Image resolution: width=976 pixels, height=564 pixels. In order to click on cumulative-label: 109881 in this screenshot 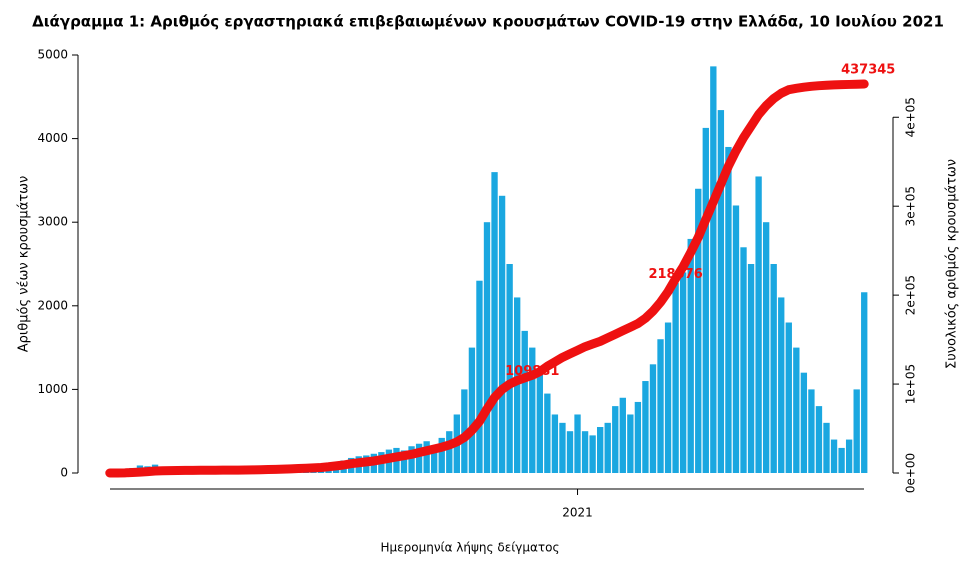, I will do `click(532, 371)`.